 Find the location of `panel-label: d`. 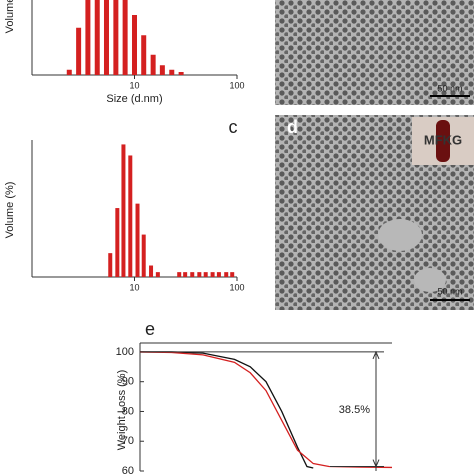

panel-label: d is located at coordinates (292, 127).